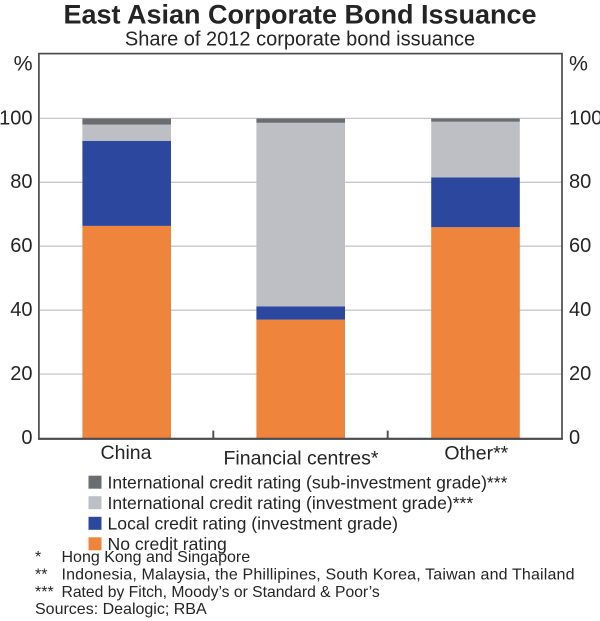 The image size is (600, 621). What do you see at coordinates (126, 453) in the screenshot?
I see `svg-text: China` at bounding box center [126, 453].